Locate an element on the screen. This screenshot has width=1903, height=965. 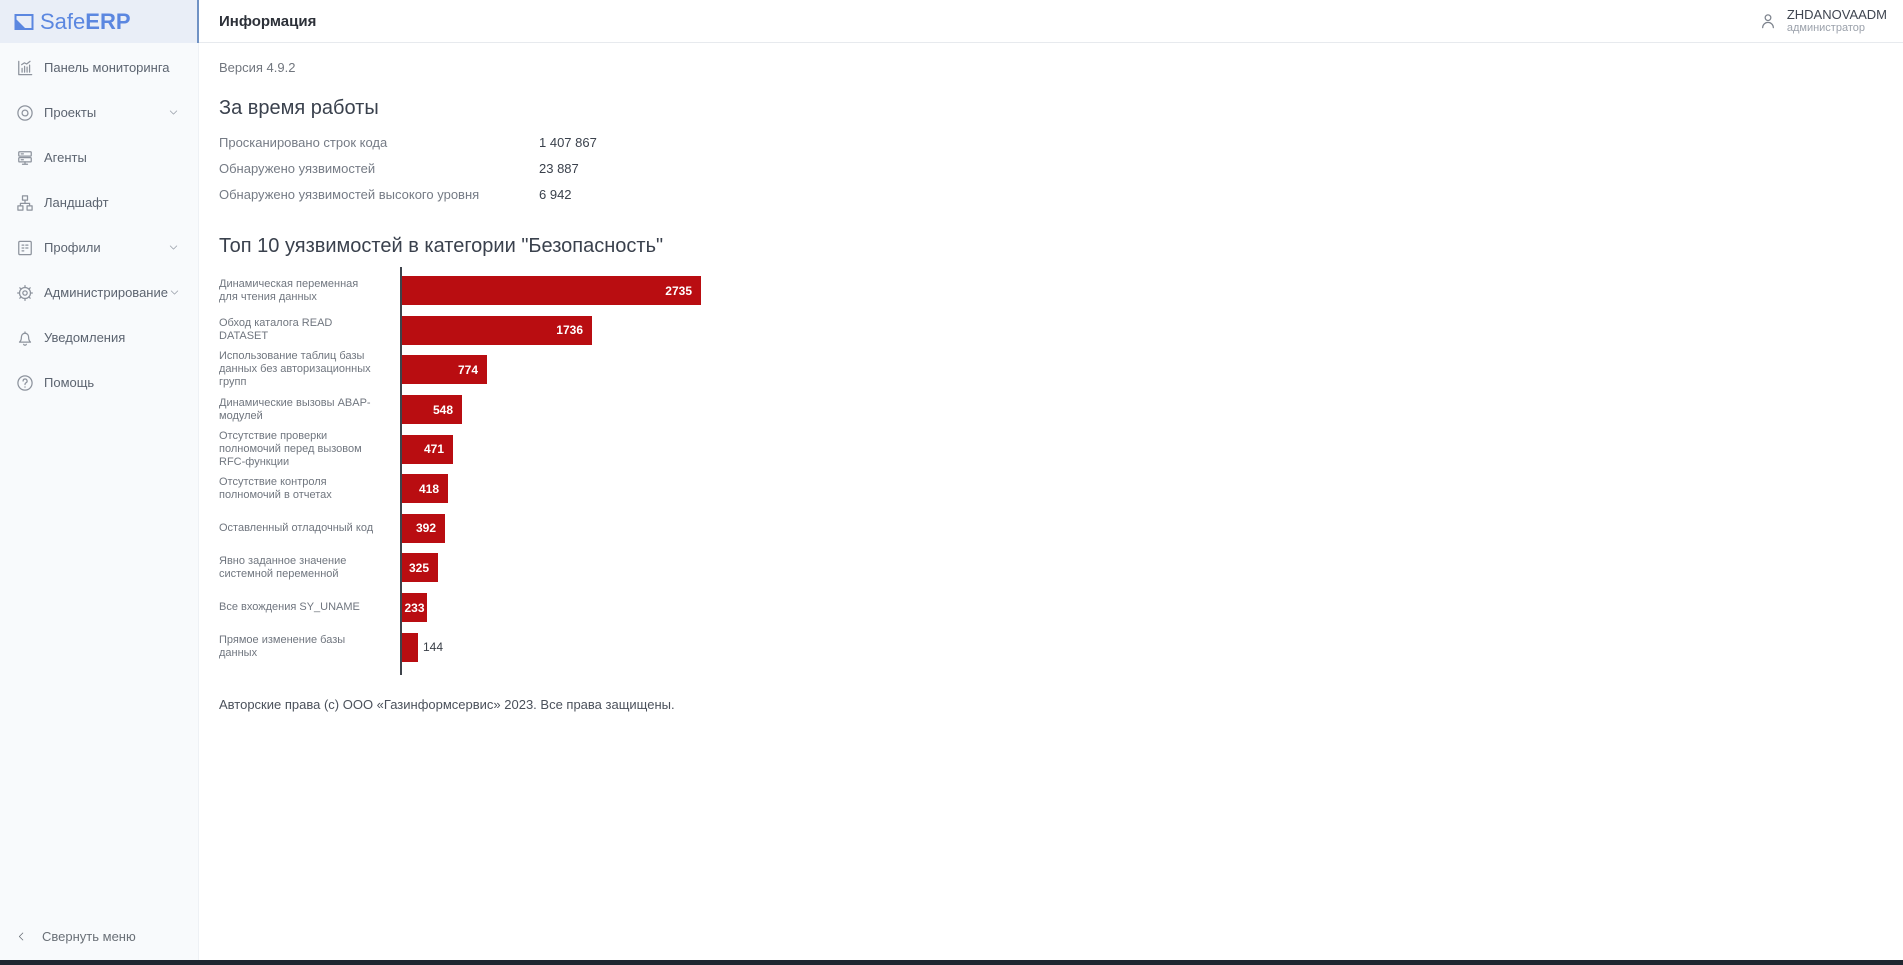
app-logo: SafeERP is located at coordinates (71, 22).